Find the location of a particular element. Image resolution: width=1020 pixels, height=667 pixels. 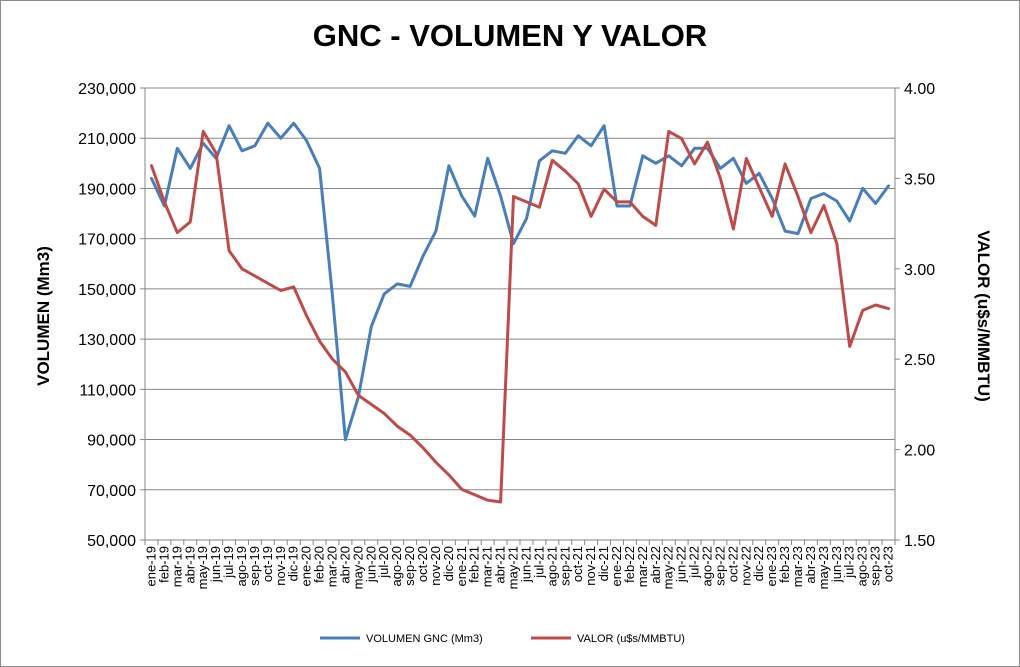

x-tick-label: sep-21 is located at coordinates (564, 566).